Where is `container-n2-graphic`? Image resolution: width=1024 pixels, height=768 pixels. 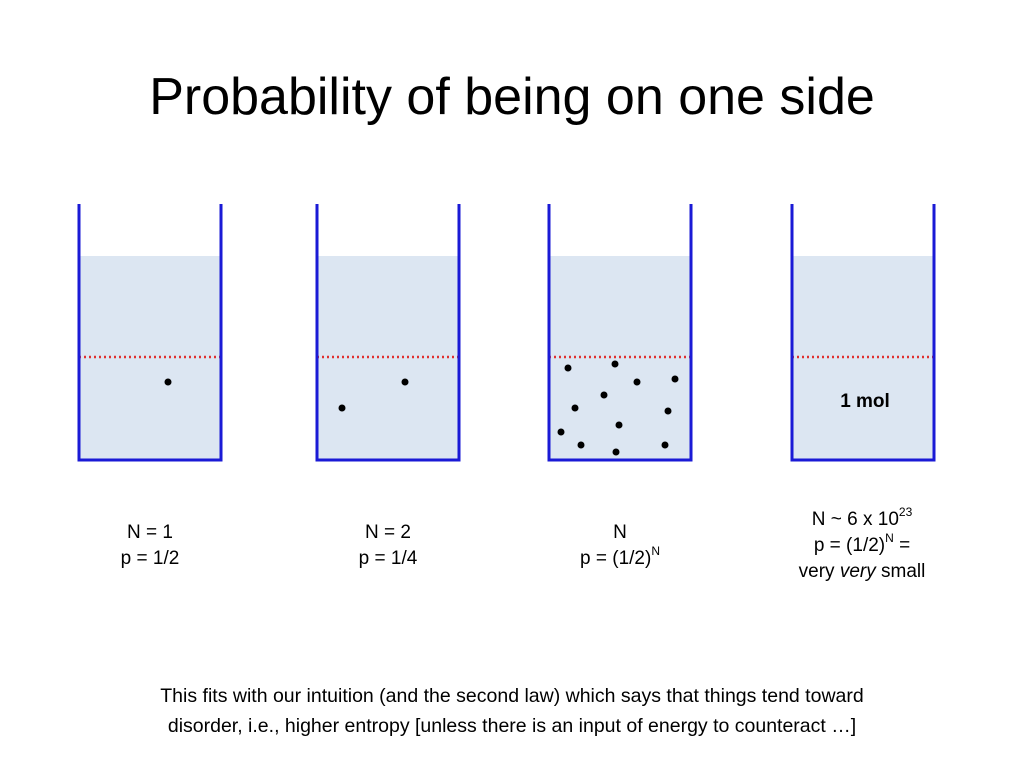 container-n2-graphic is located at coordinates (388, 333).